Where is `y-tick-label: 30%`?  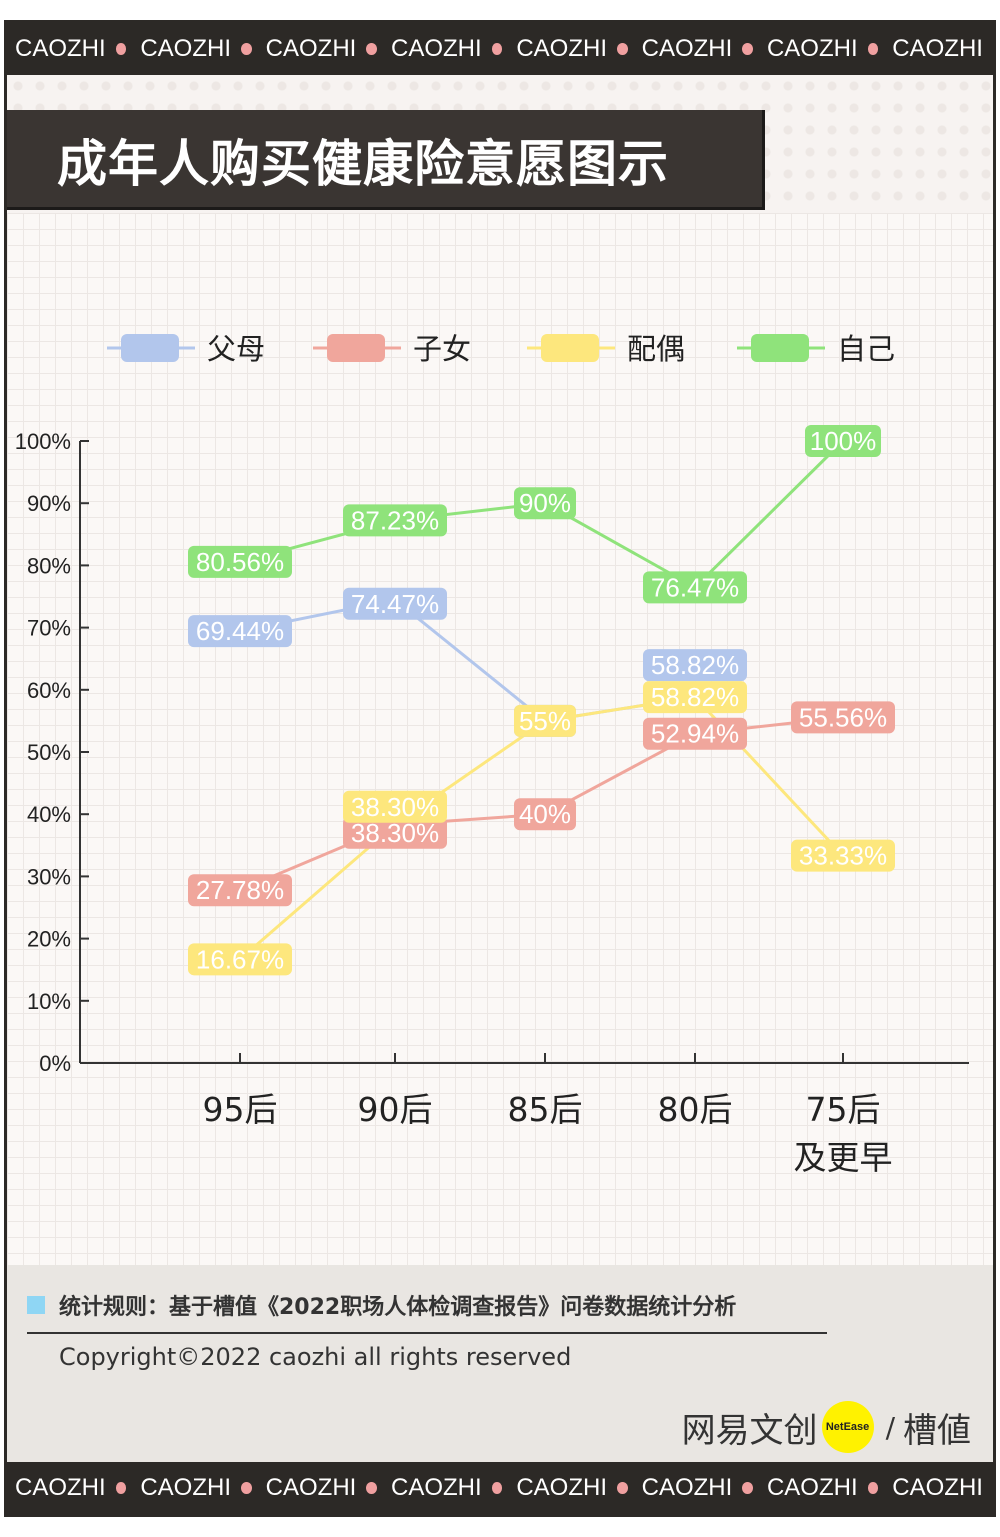 y-tick-label: 30% is located at coordinates (49, 876).